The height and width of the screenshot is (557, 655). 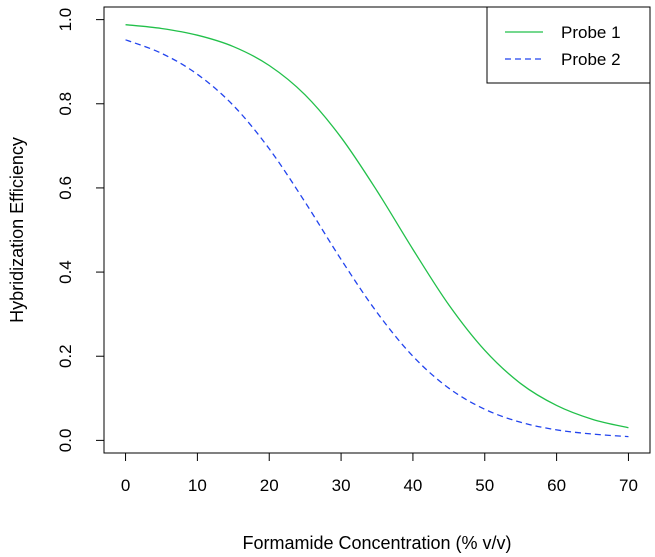 I want to click on y-tick-label: 0.8, so click(x=65, y=104).